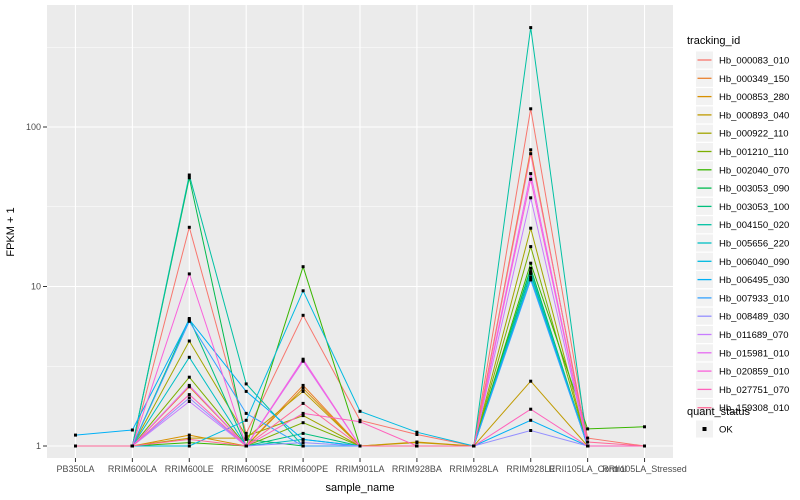 This screenshot has width=800, height=500. What do you see at coordinates (359, 488) in the screenshot?
I see `x-axis-title: sample_name` at bounding box center [359, 488].